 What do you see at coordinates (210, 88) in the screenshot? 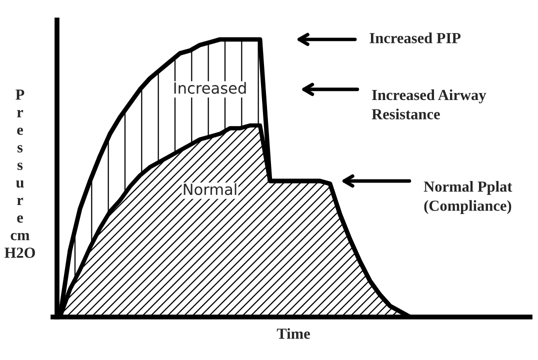
I see `series-label: Increased` at bounding box center [210, 88].